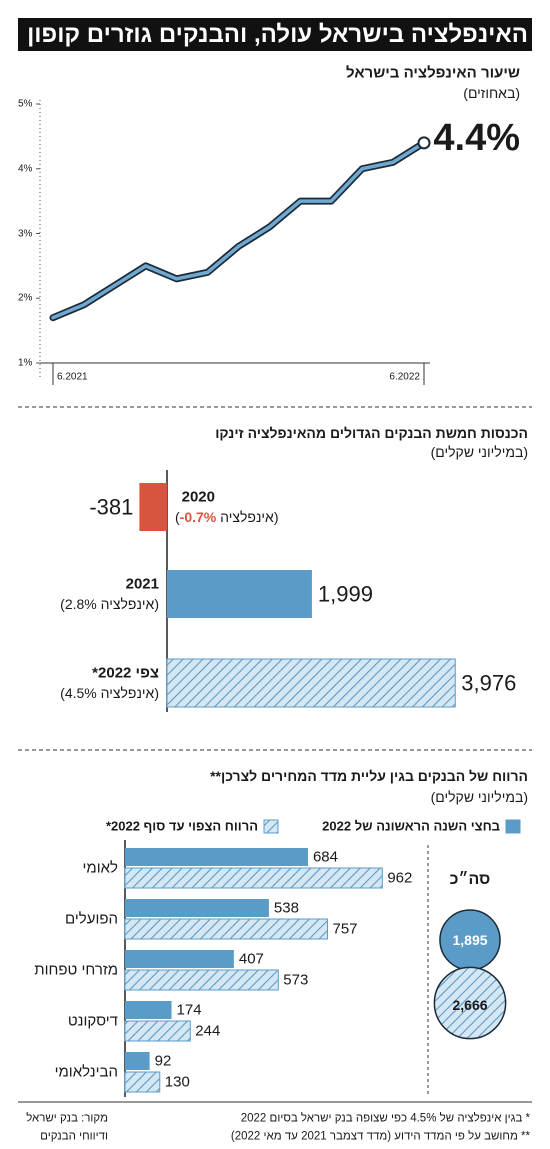 The height and width of the screenshot is (1149, 550). What do you see at coordinates (470, 879) in the screenshot?
I see `totals-label: סה״כ` at bounding box center [470, 879].